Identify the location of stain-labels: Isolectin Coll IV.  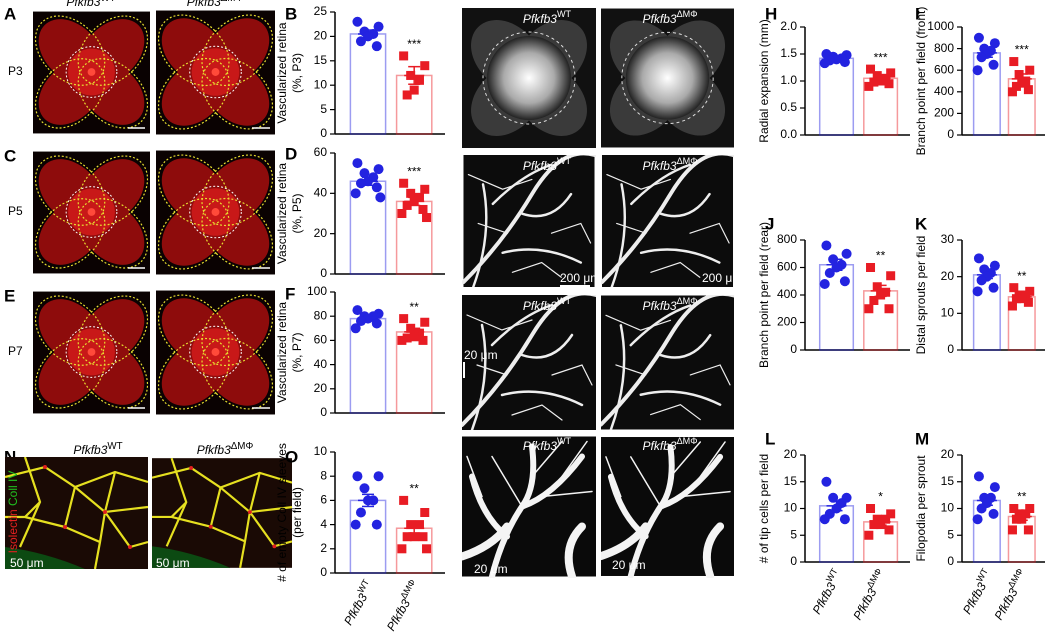
(13, 512).